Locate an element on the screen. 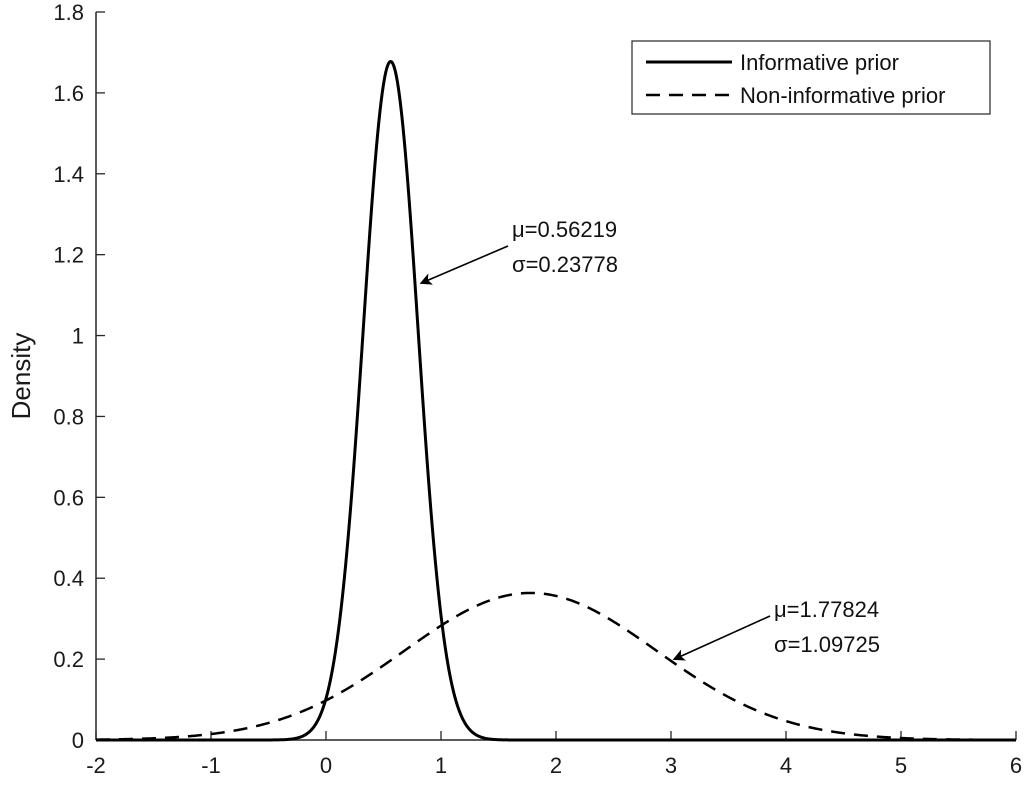  x-tick-label: -1 is located at coordinates (211, 765).